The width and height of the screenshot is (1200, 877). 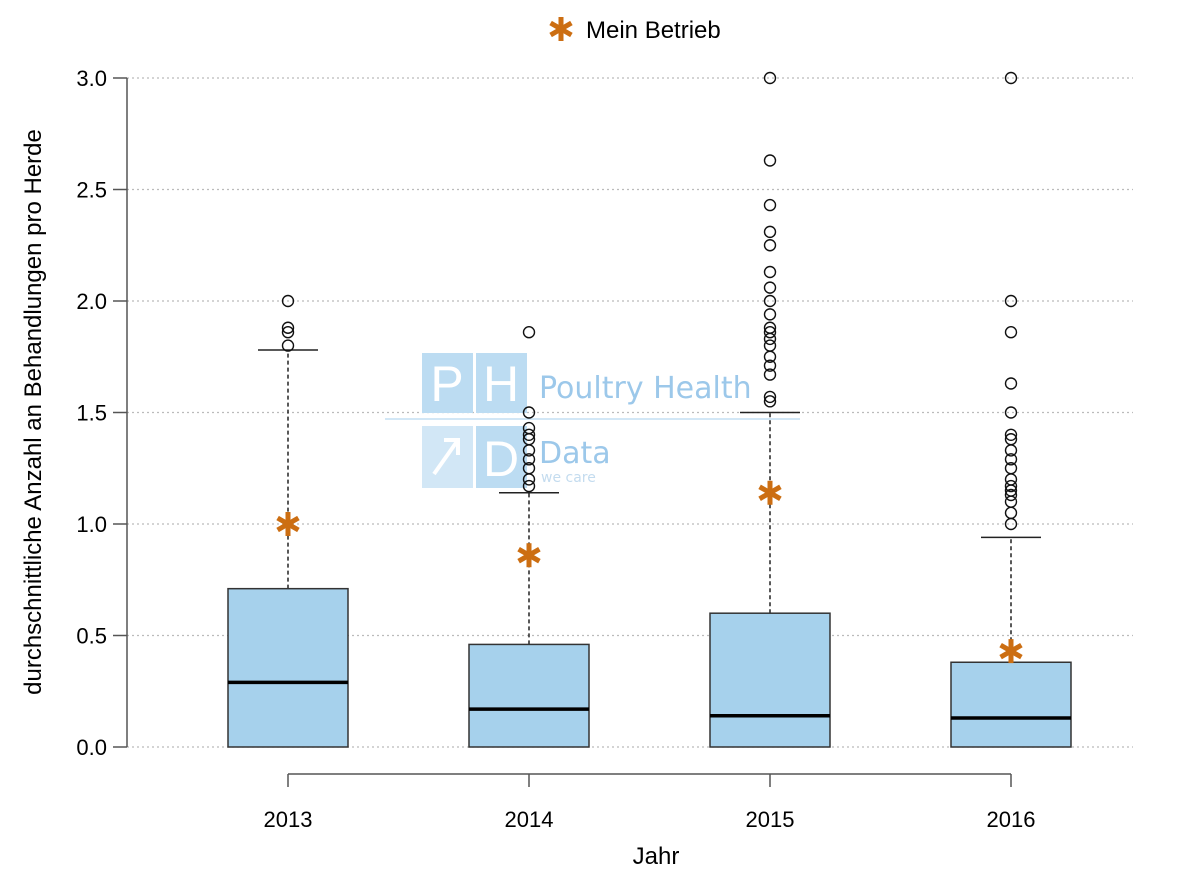 What do you see at coordinates (91, 413) in the screenshot?
I see `y-tick-label: 1.5` at bounding box center [91, 413].